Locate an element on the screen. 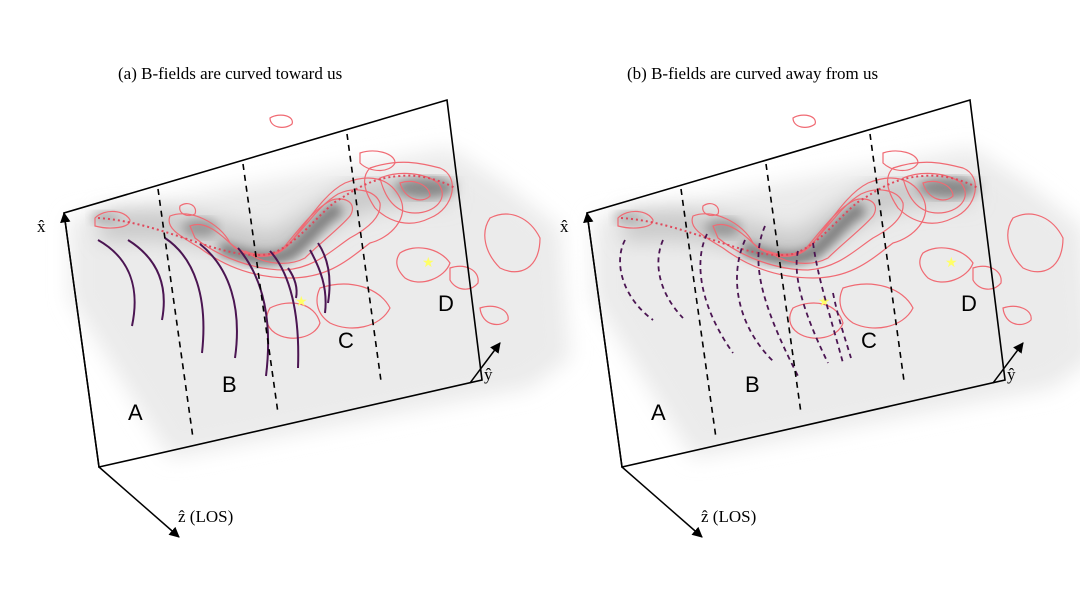 This screenshot has width=1080, height=607. panel-b-y-axis is located at coordinates (1008, 363).